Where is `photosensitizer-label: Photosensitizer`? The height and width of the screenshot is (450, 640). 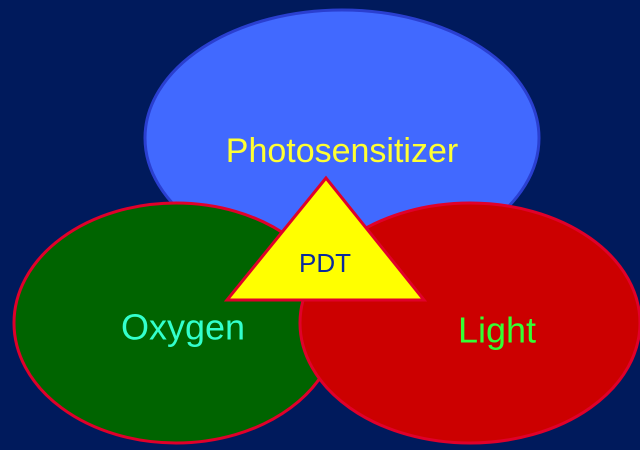
photosensitizer-label: Photosensitizer is located at coordinates (342, 151).